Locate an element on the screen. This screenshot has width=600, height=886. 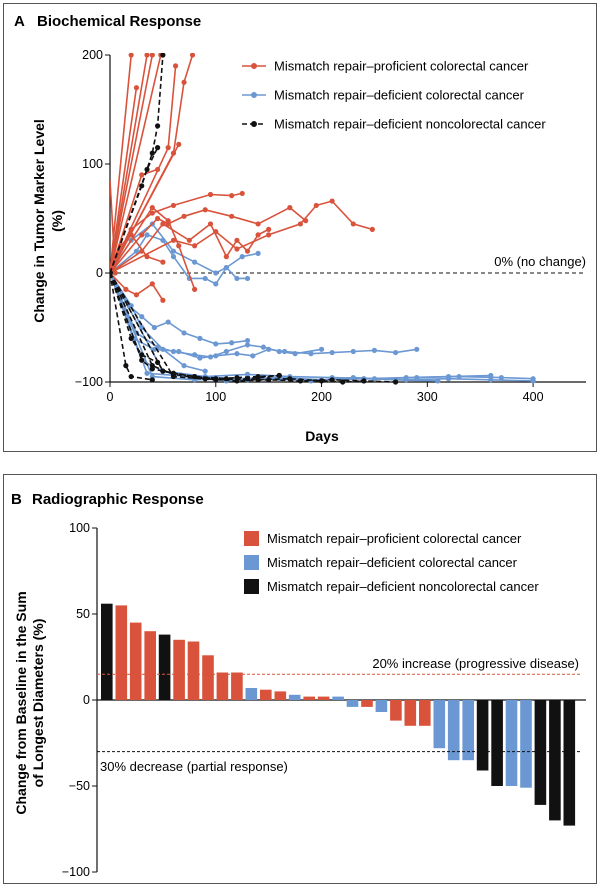
x-tick-label: 0 is located at coordinates (110, 397).